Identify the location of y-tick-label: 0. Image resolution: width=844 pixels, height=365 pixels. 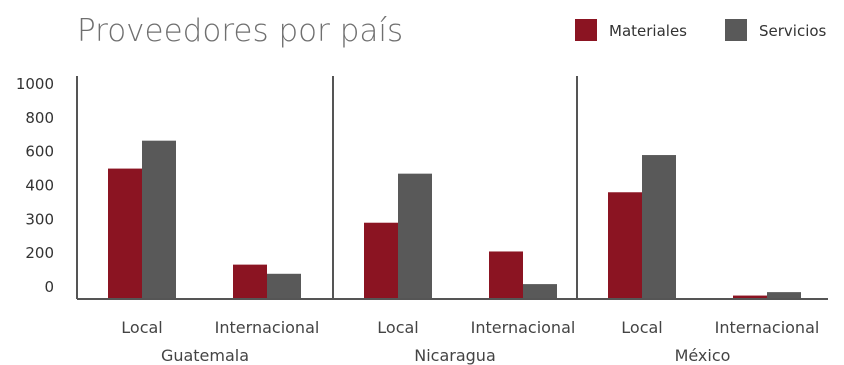
(49, 287).